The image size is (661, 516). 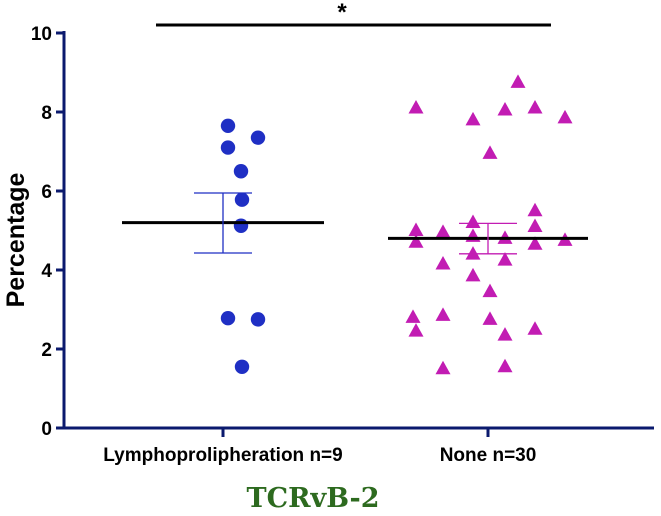 What do you see at coordinates (46, 350) in the screenshot?
I see `y-tick-label: 2` at bounding box center [46, 350].